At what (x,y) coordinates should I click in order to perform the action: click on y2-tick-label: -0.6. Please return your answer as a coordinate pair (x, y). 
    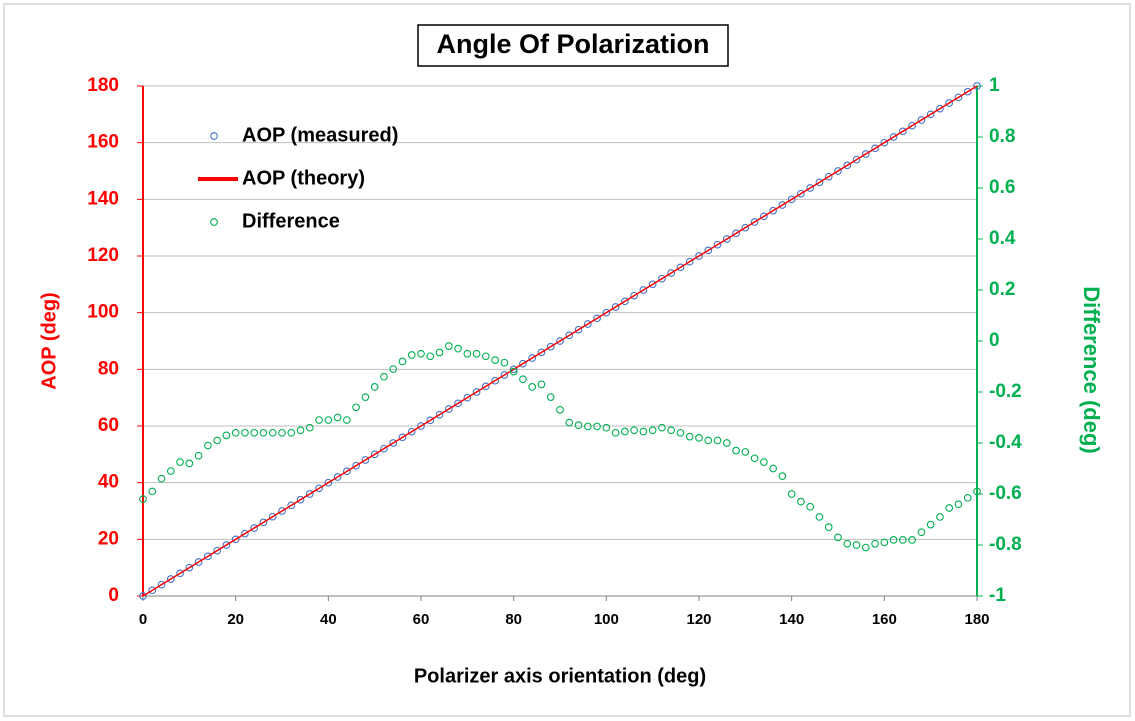
    Looking at the image, I should click on (1005, 493).